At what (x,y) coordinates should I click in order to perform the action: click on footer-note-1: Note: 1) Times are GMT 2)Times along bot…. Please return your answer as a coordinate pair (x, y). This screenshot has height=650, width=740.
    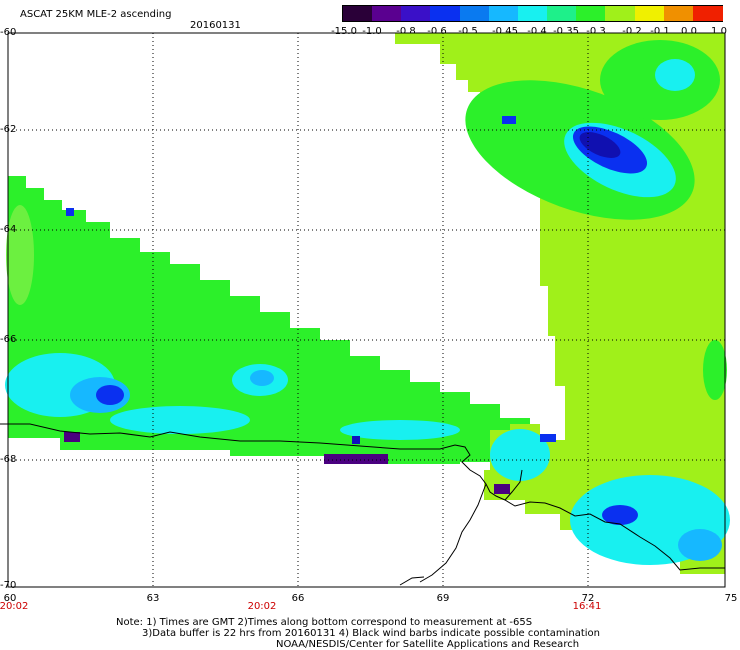
    Looking at the image, I should click on (324, 622).